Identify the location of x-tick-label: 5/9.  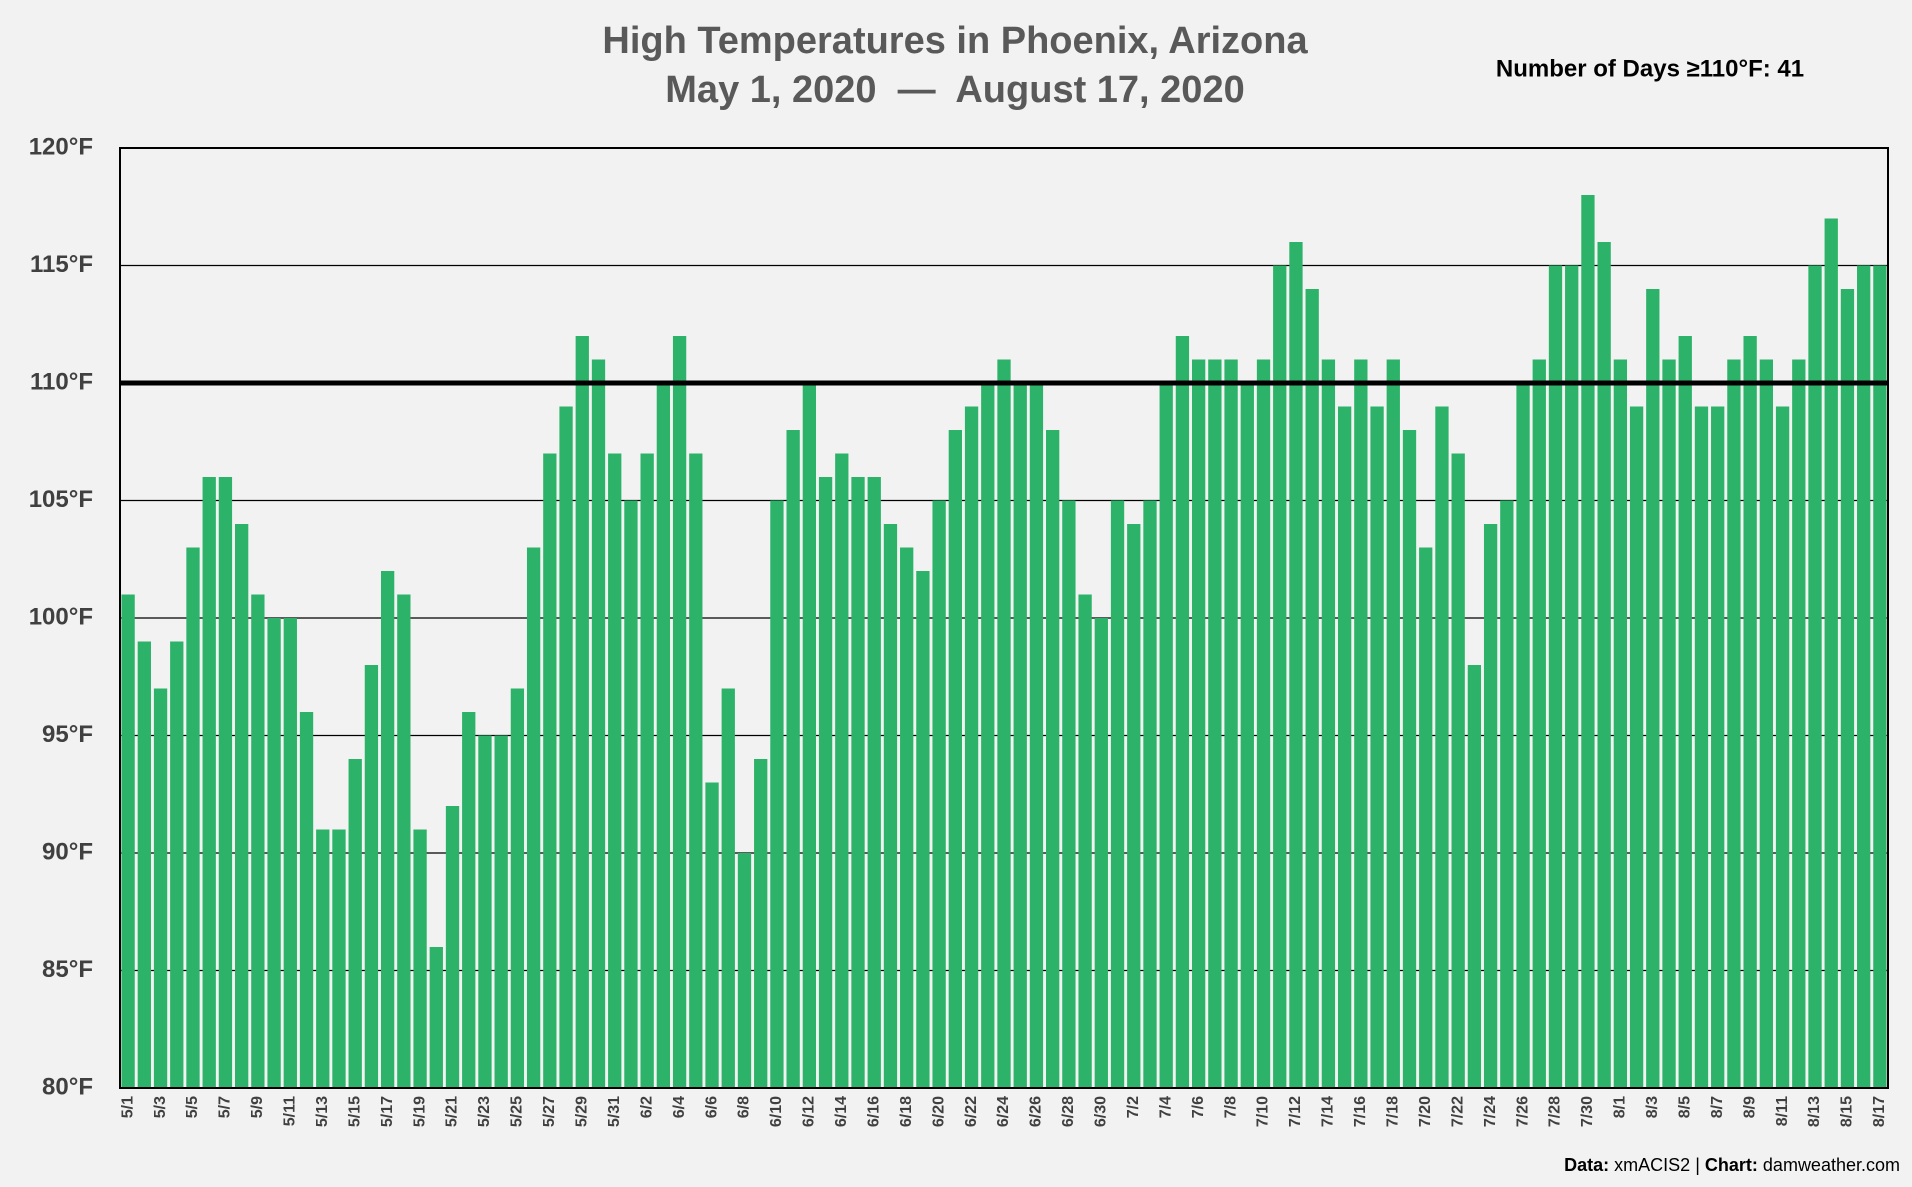
(257, 1107).